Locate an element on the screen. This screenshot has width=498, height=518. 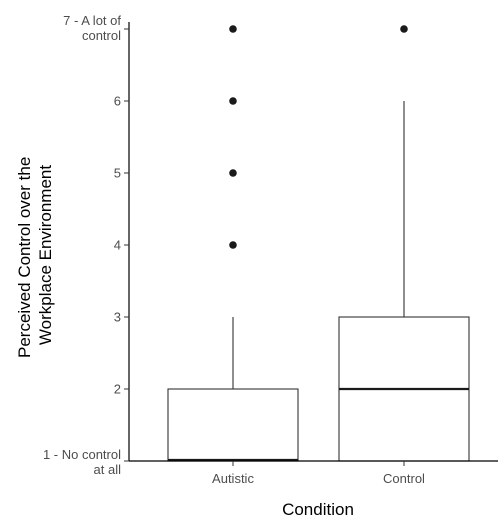
y-tick-label-1: 1 - No control at all is located at coordinates (82, 462).